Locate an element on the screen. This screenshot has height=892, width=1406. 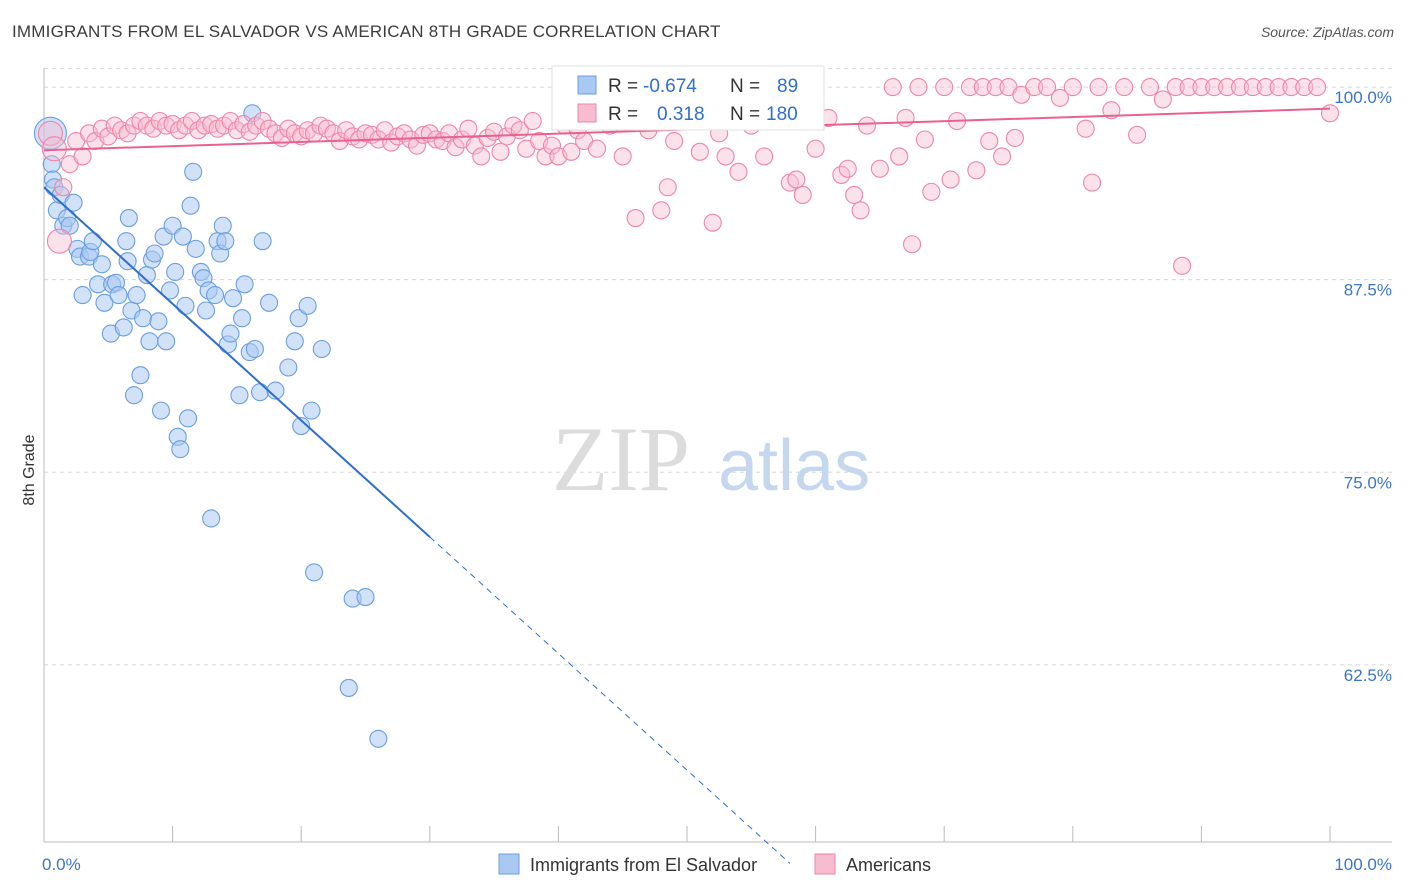
y-tick-label-1: 75.0% is located at coordinates (1368, 482).